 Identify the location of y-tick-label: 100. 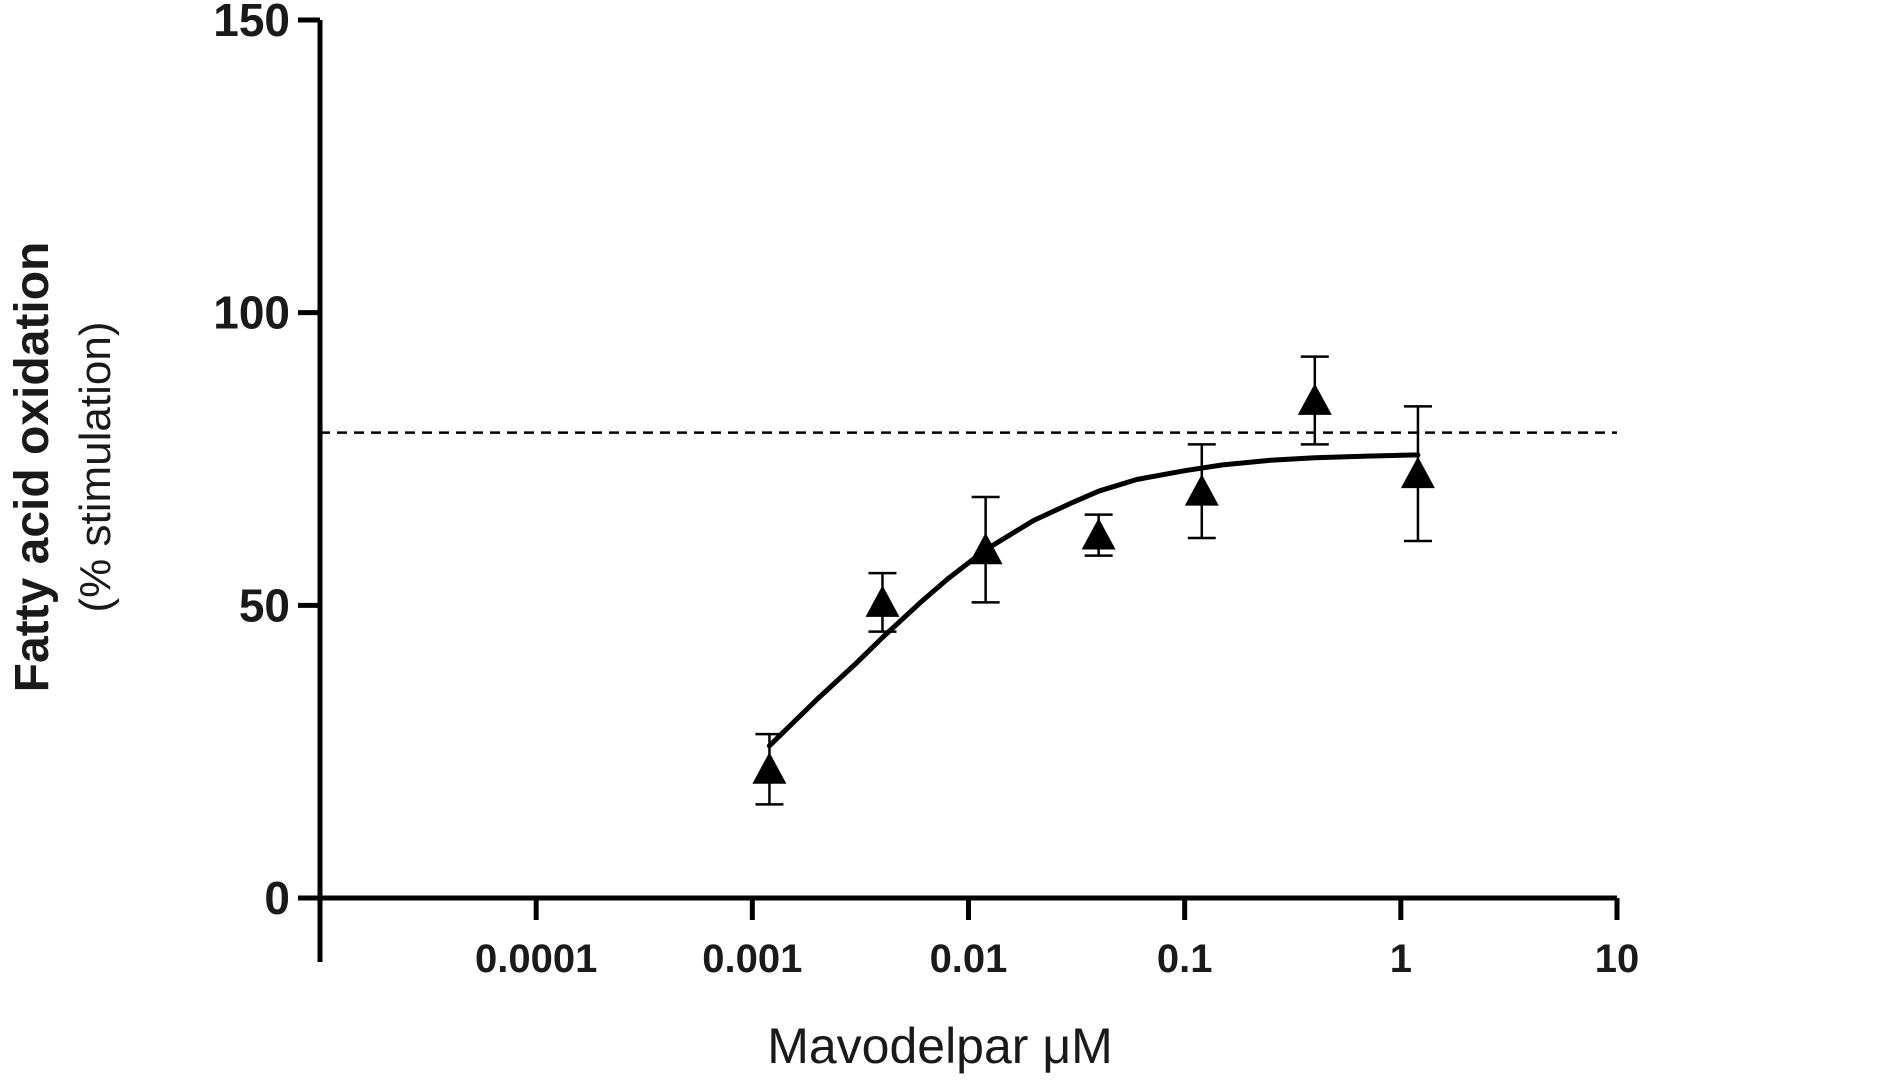
(251, 313).